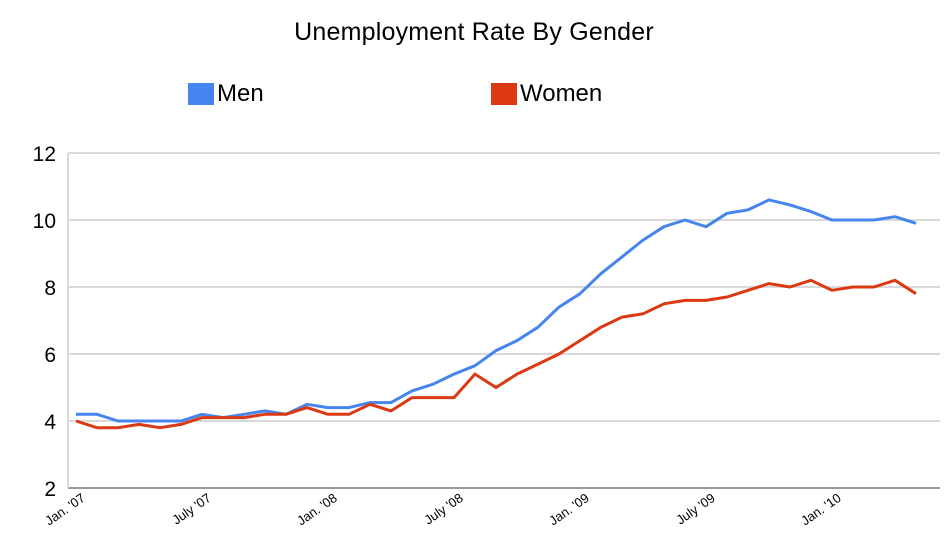 Image resolution: width=948 pixels, height=560 pixels. I want to click on legend-label-men: Men, so click(240, 93).